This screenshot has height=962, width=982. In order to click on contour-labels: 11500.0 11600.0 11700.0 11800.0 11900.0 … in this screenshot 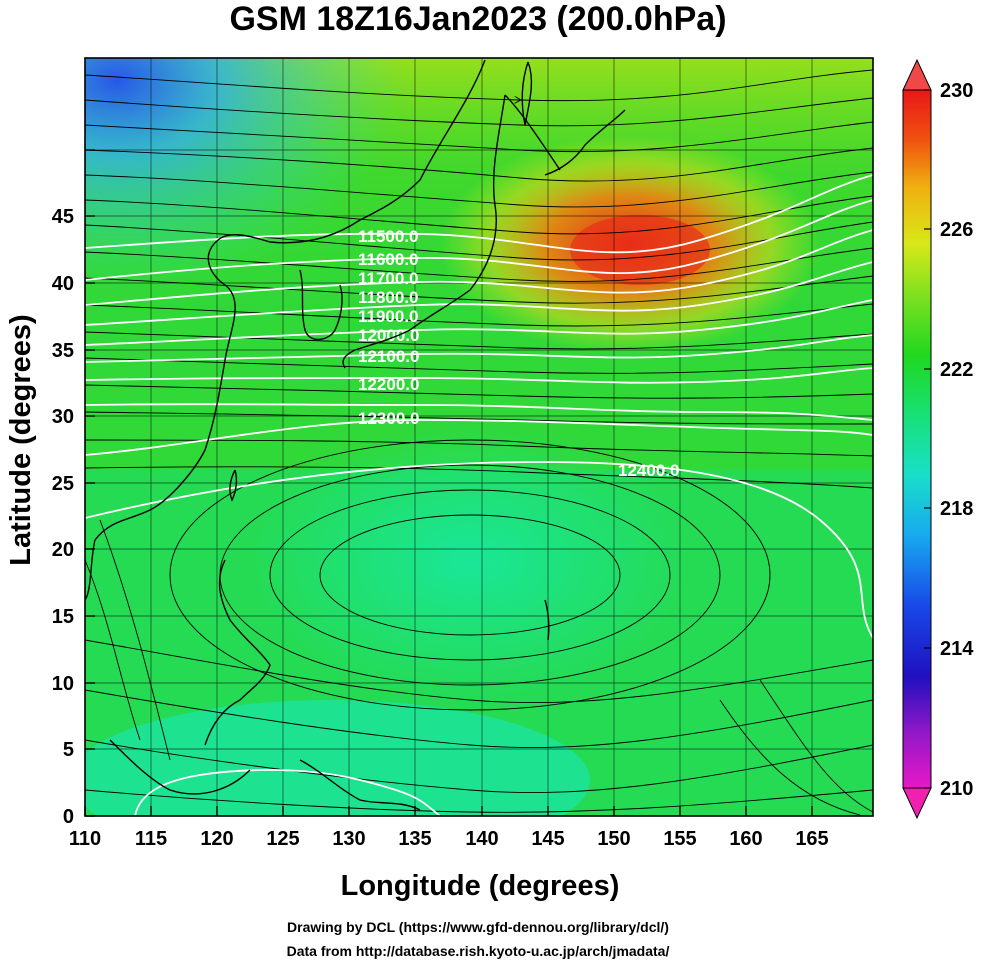, I will do `click(518, 353)`.